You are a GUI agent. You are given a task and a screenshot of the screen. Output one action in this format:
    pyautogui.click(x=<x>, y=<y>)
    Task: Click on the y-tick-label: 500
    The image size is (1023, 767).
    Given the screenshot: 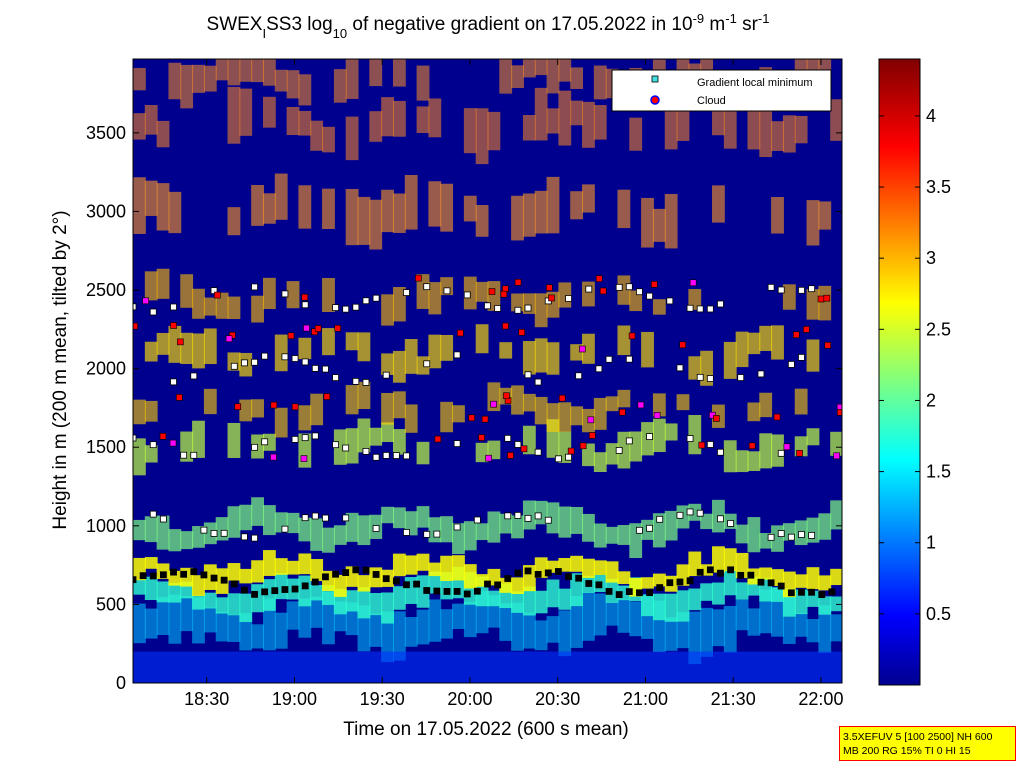 What is the action you would take?
    pyautogui.click(x=111, y=604)
    